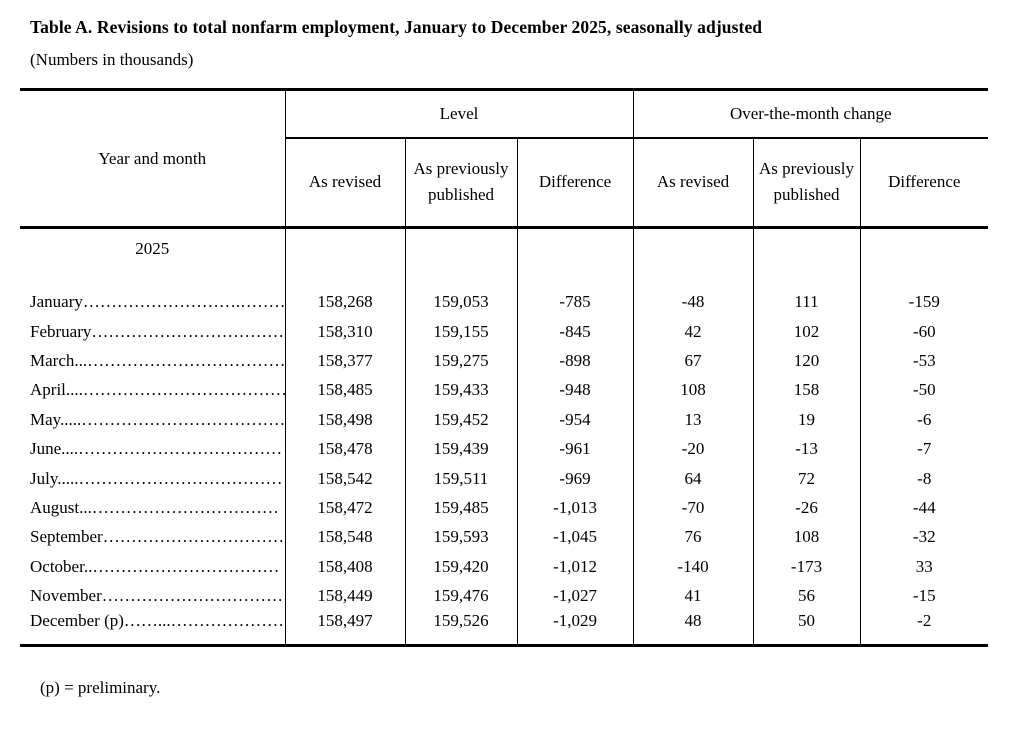 This screenshot has height=732, width=1024. Describe the element at coordinates (345, 628) in the screenshot. I see `value-cell: 158,497` at that location.